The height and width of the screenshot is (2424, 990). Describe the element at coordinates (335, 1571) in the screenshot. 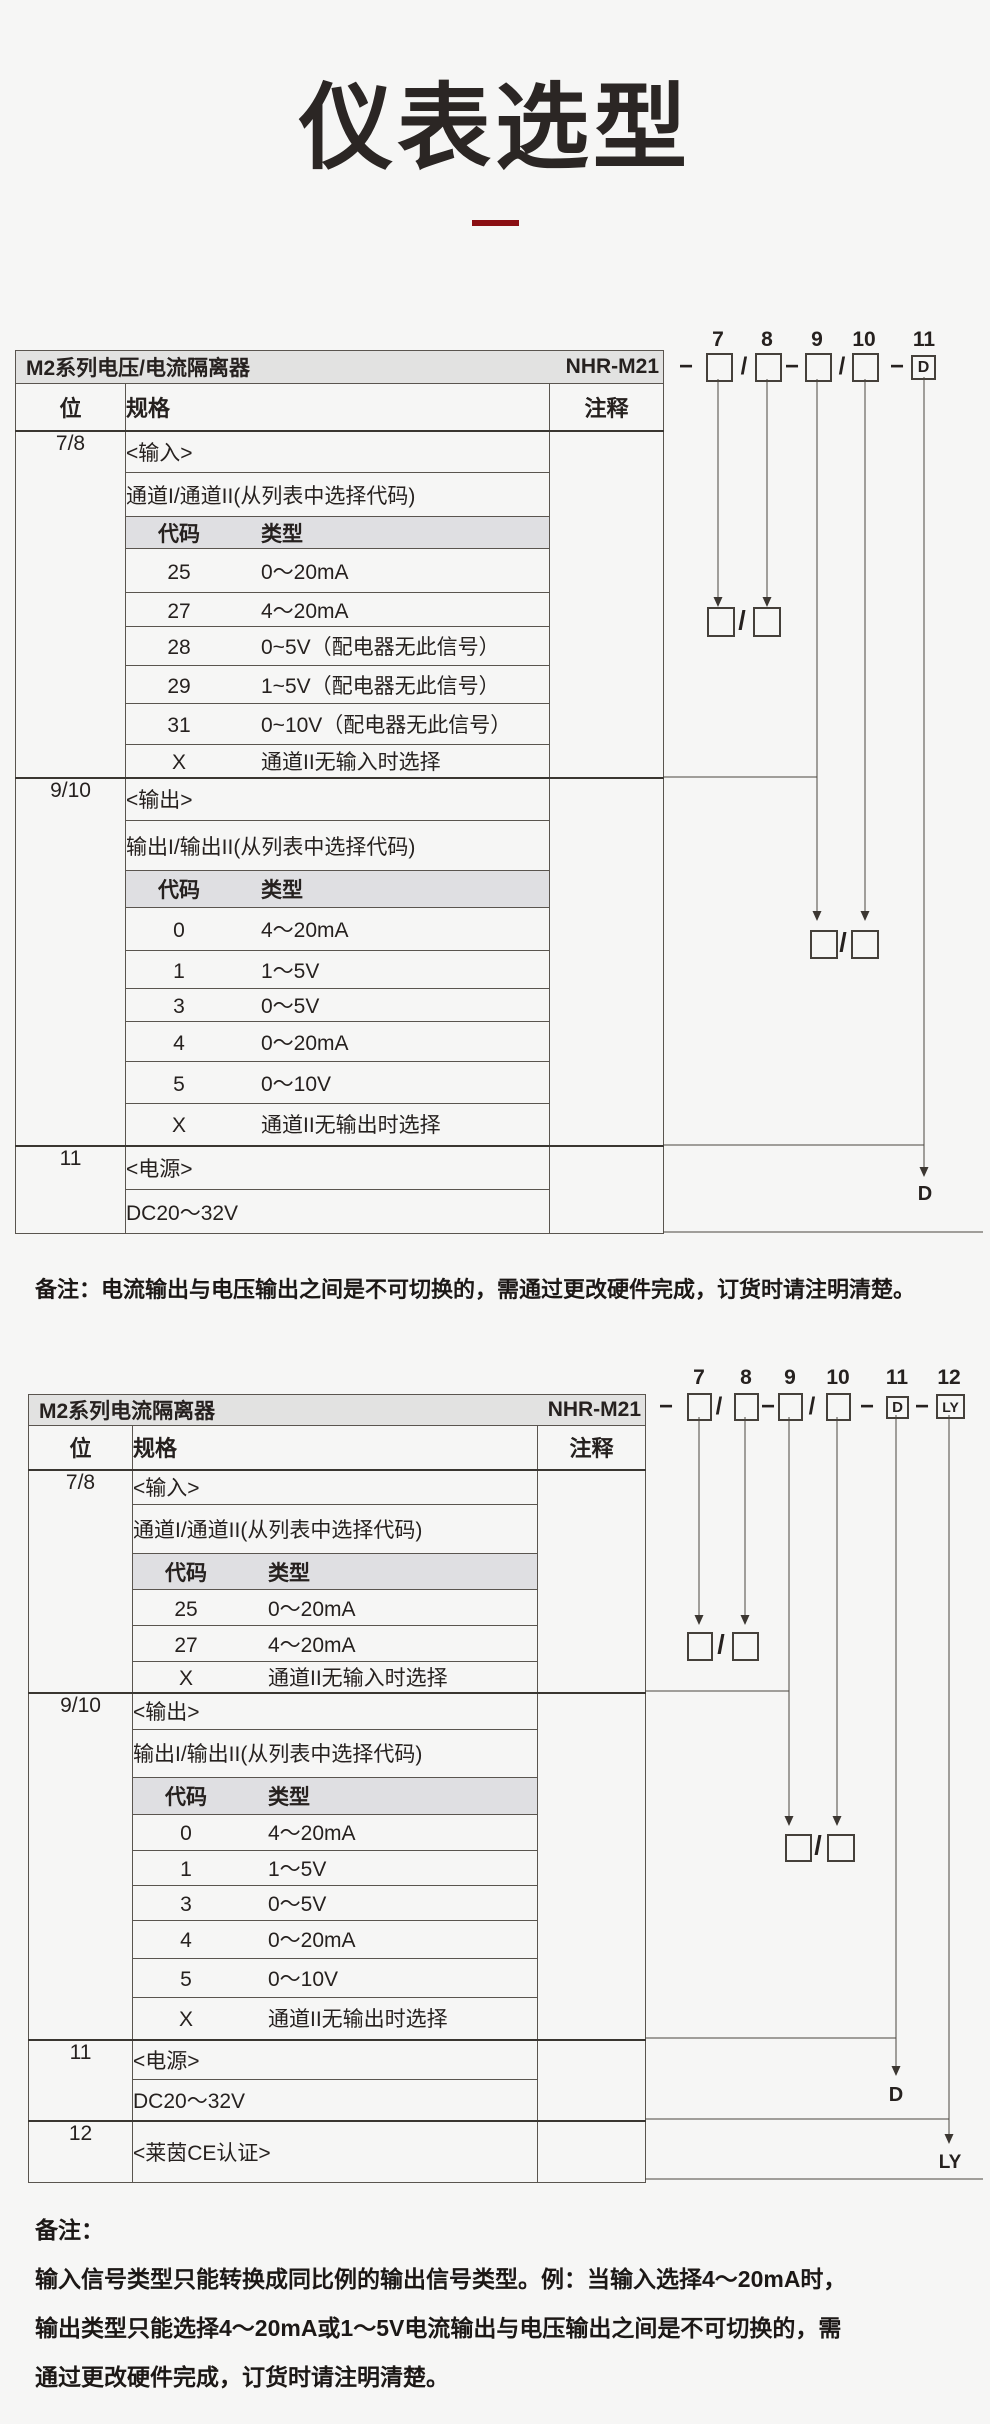

I see `table2-input-subheader: 代码 类型` at that location.